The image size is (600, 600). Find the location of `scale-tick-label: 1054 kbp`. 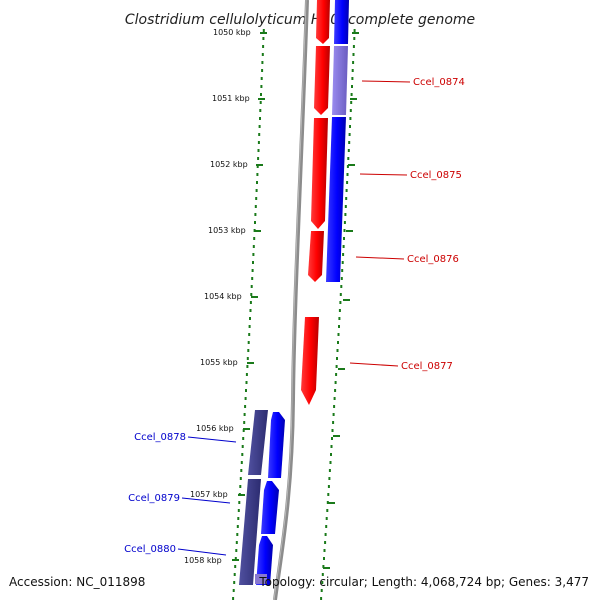

scale-tick-label: 1054 kbp is located at coordinates (223, 296).